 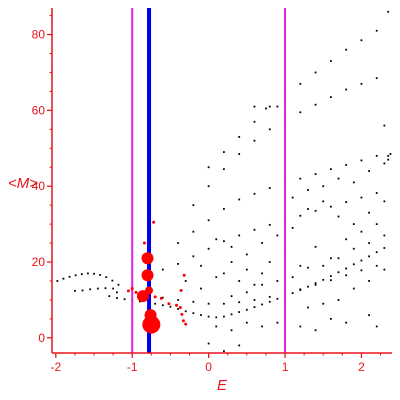 What do you see at coordinates (222, 385) in the screenshot?
I see `x-axis-title: E` at bounding box center [222, 385].